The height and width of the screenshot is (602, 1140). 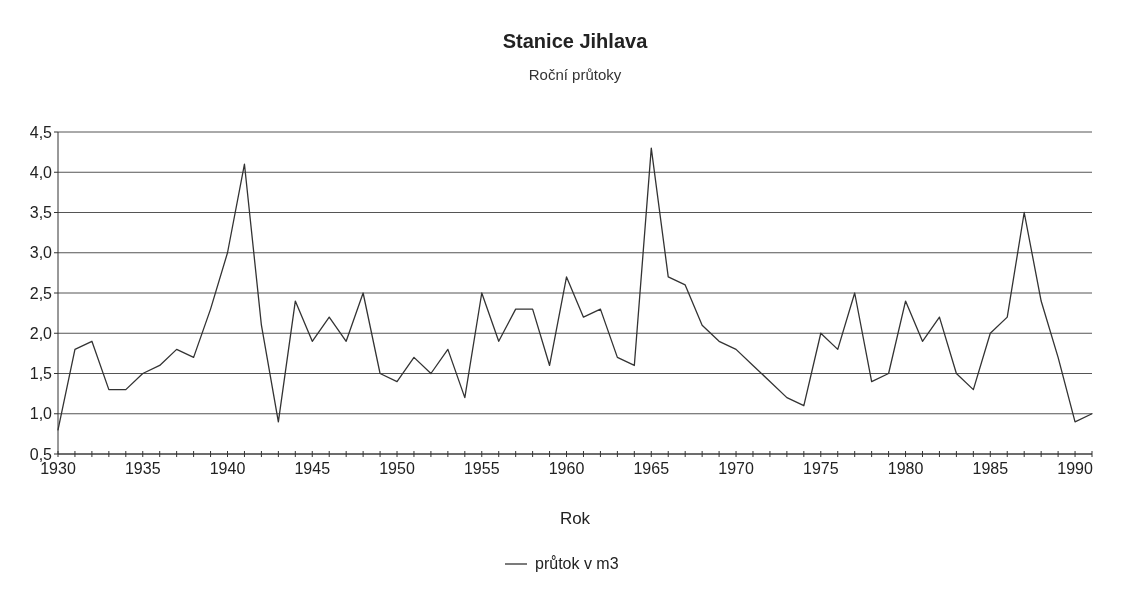 What do you see at coordinates (575, 518) in the screenshot?
I see `x-axis-title: Rok` at bounding box center [575, 518].